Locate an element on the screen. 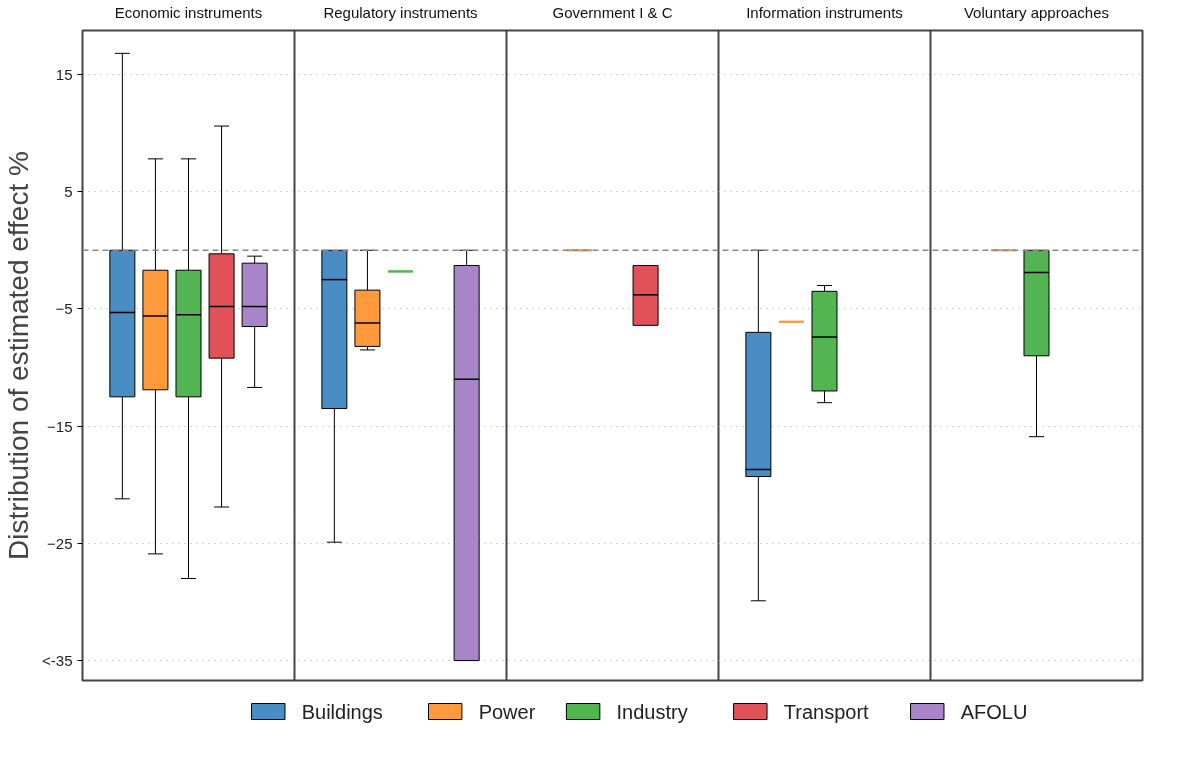 This screenshot has width=1180, height=758. legend-label: Buildings is located at coordinates (342, 711).